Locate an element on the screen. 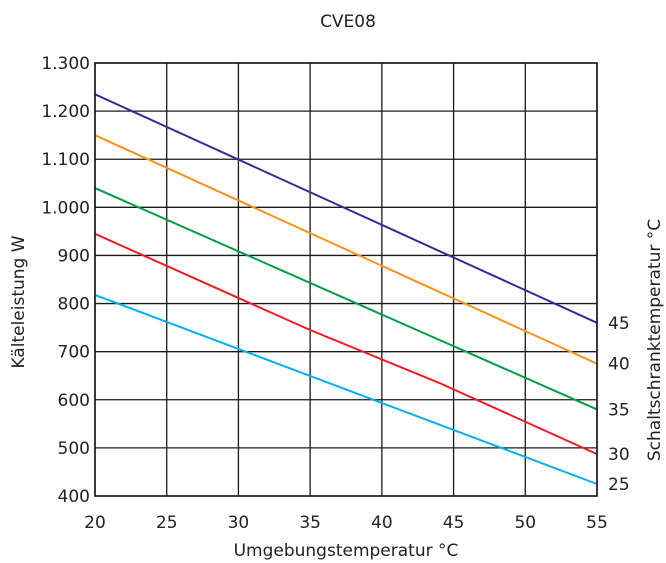 Image resolution: width=666 pixels, height=563 pixels. x-tick-label: 45 is located at coordinates (454, 523).